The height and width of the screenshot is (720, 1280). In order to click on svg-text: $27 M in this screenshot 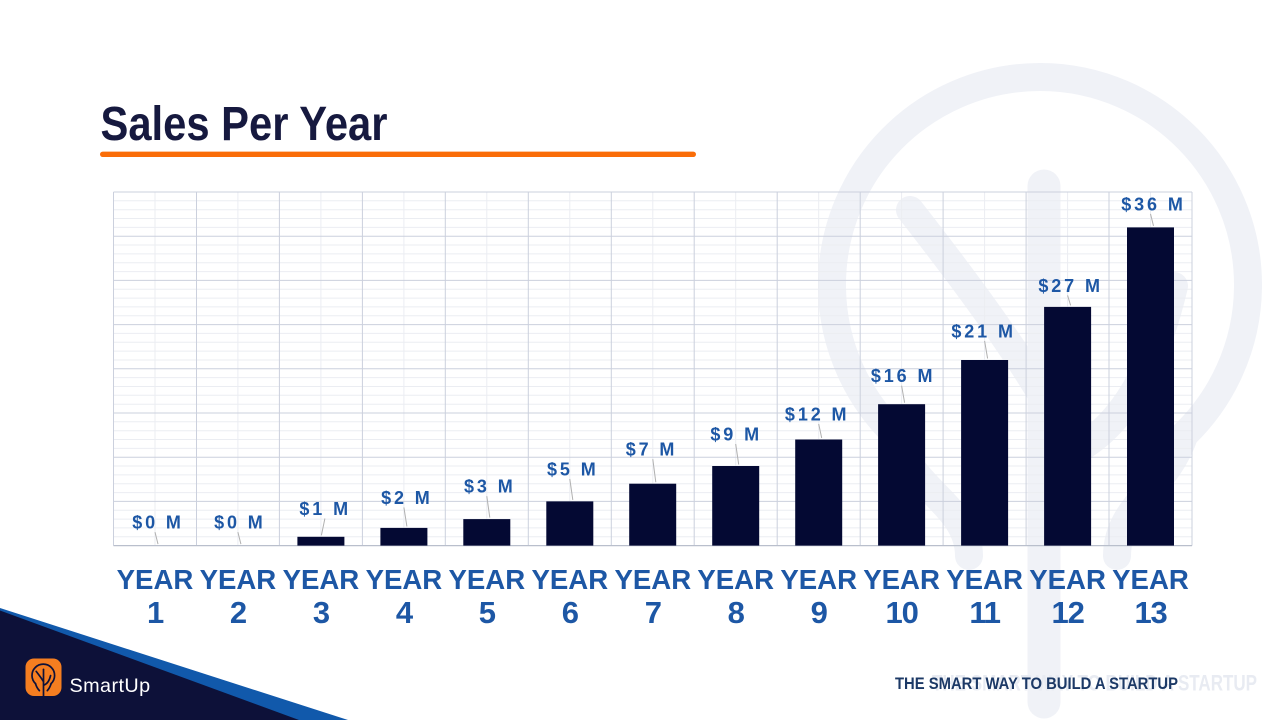, I will do `click(1070, 286)`.